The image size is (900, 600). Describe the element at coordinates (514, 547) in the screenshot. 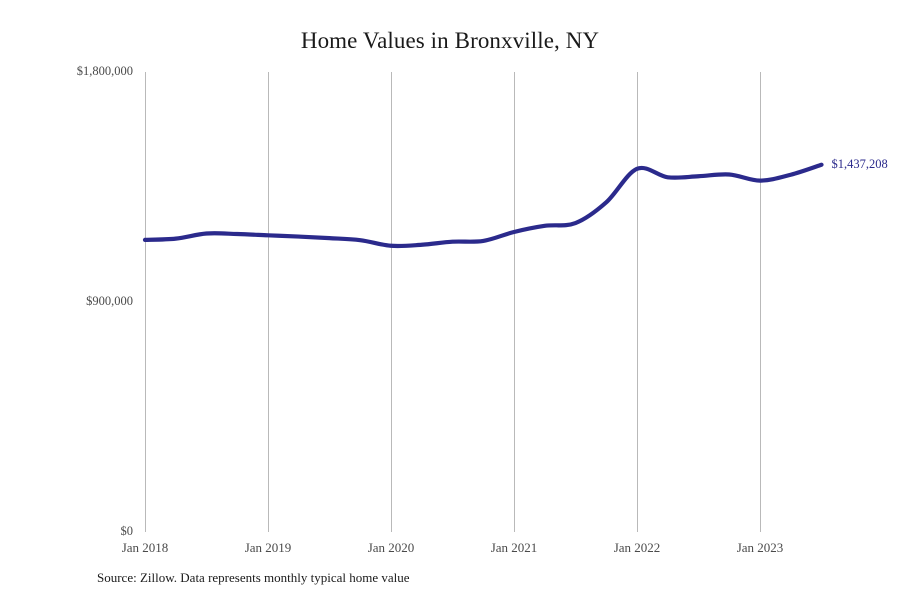

I see `x-tick-label: Jan 2021` at that location.